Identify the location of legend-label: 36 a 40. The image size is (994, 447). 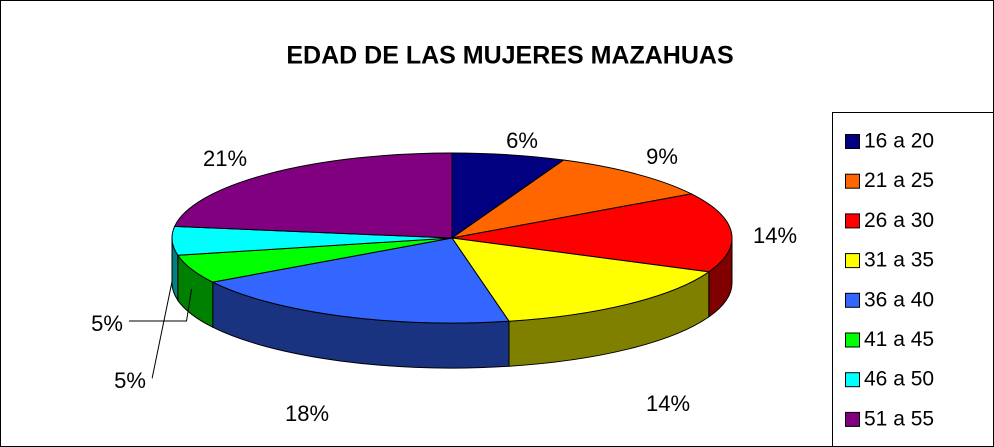
(899, 299).